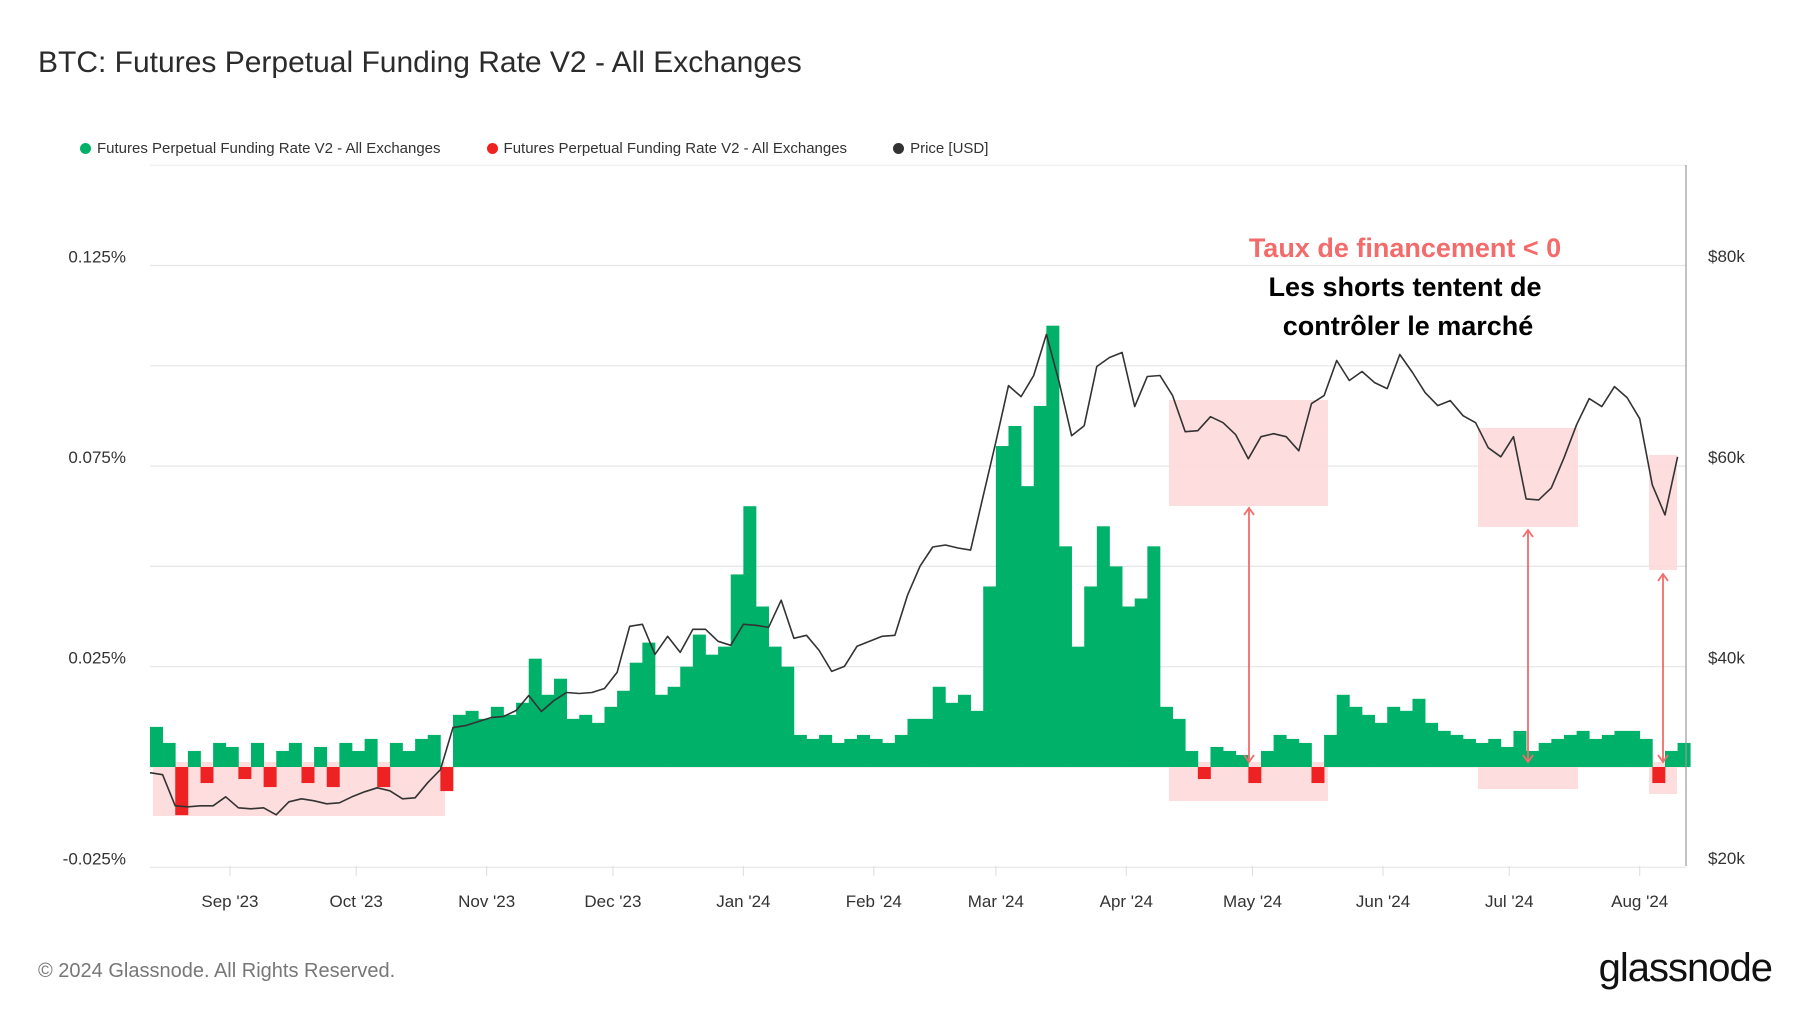 This screenshot has width=1800, height=1013. What do you see at coordinates (1408, 326) in the screenshot?
I see `annotation-line-2: contrôler le marché` at bounding box center [1408, 326].